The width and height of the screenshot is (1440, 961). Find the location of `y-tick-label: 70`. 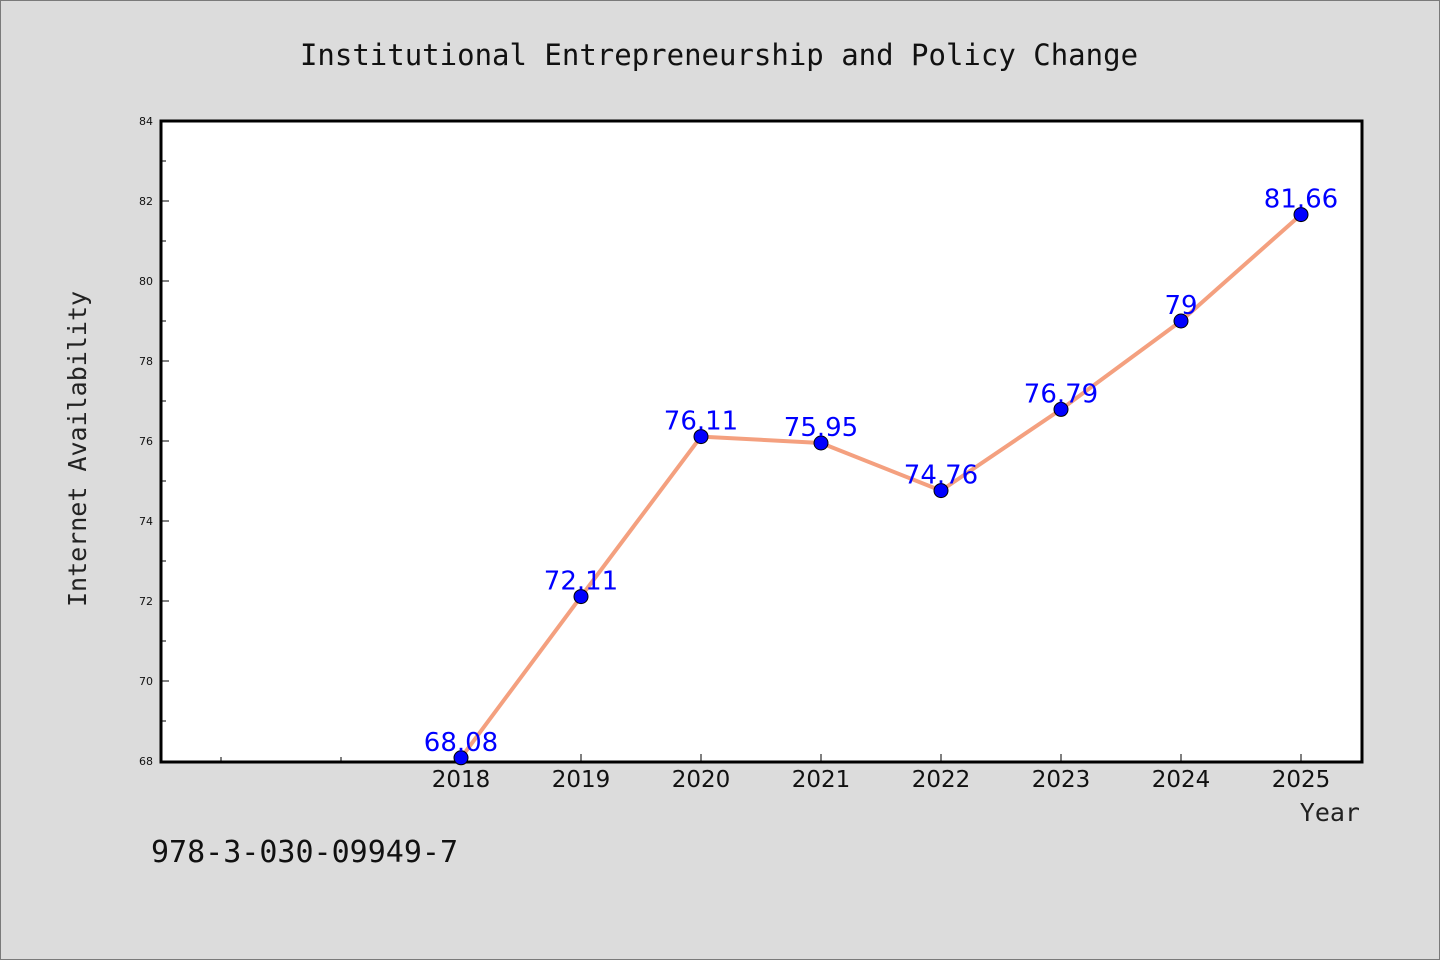

y-tick-label: 70 is located at coordinates (146, 681).